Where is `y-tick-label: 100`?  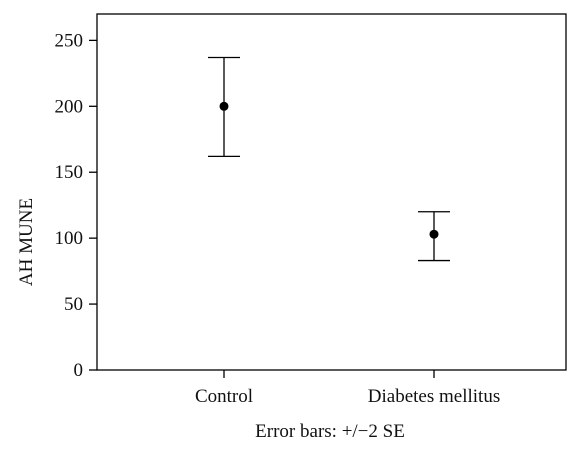 y-tick-label: 100 is located at coordinates (69, 238).